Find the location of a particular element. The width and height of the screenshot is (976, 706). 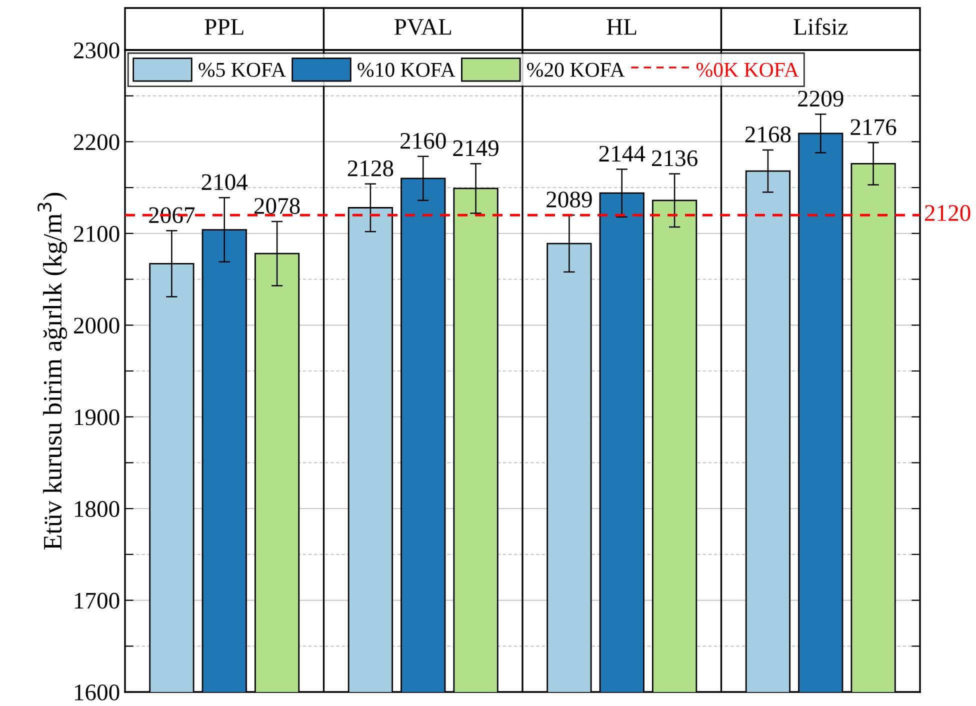

y-tick-label: 1600 is located at coordinates (97, 692).